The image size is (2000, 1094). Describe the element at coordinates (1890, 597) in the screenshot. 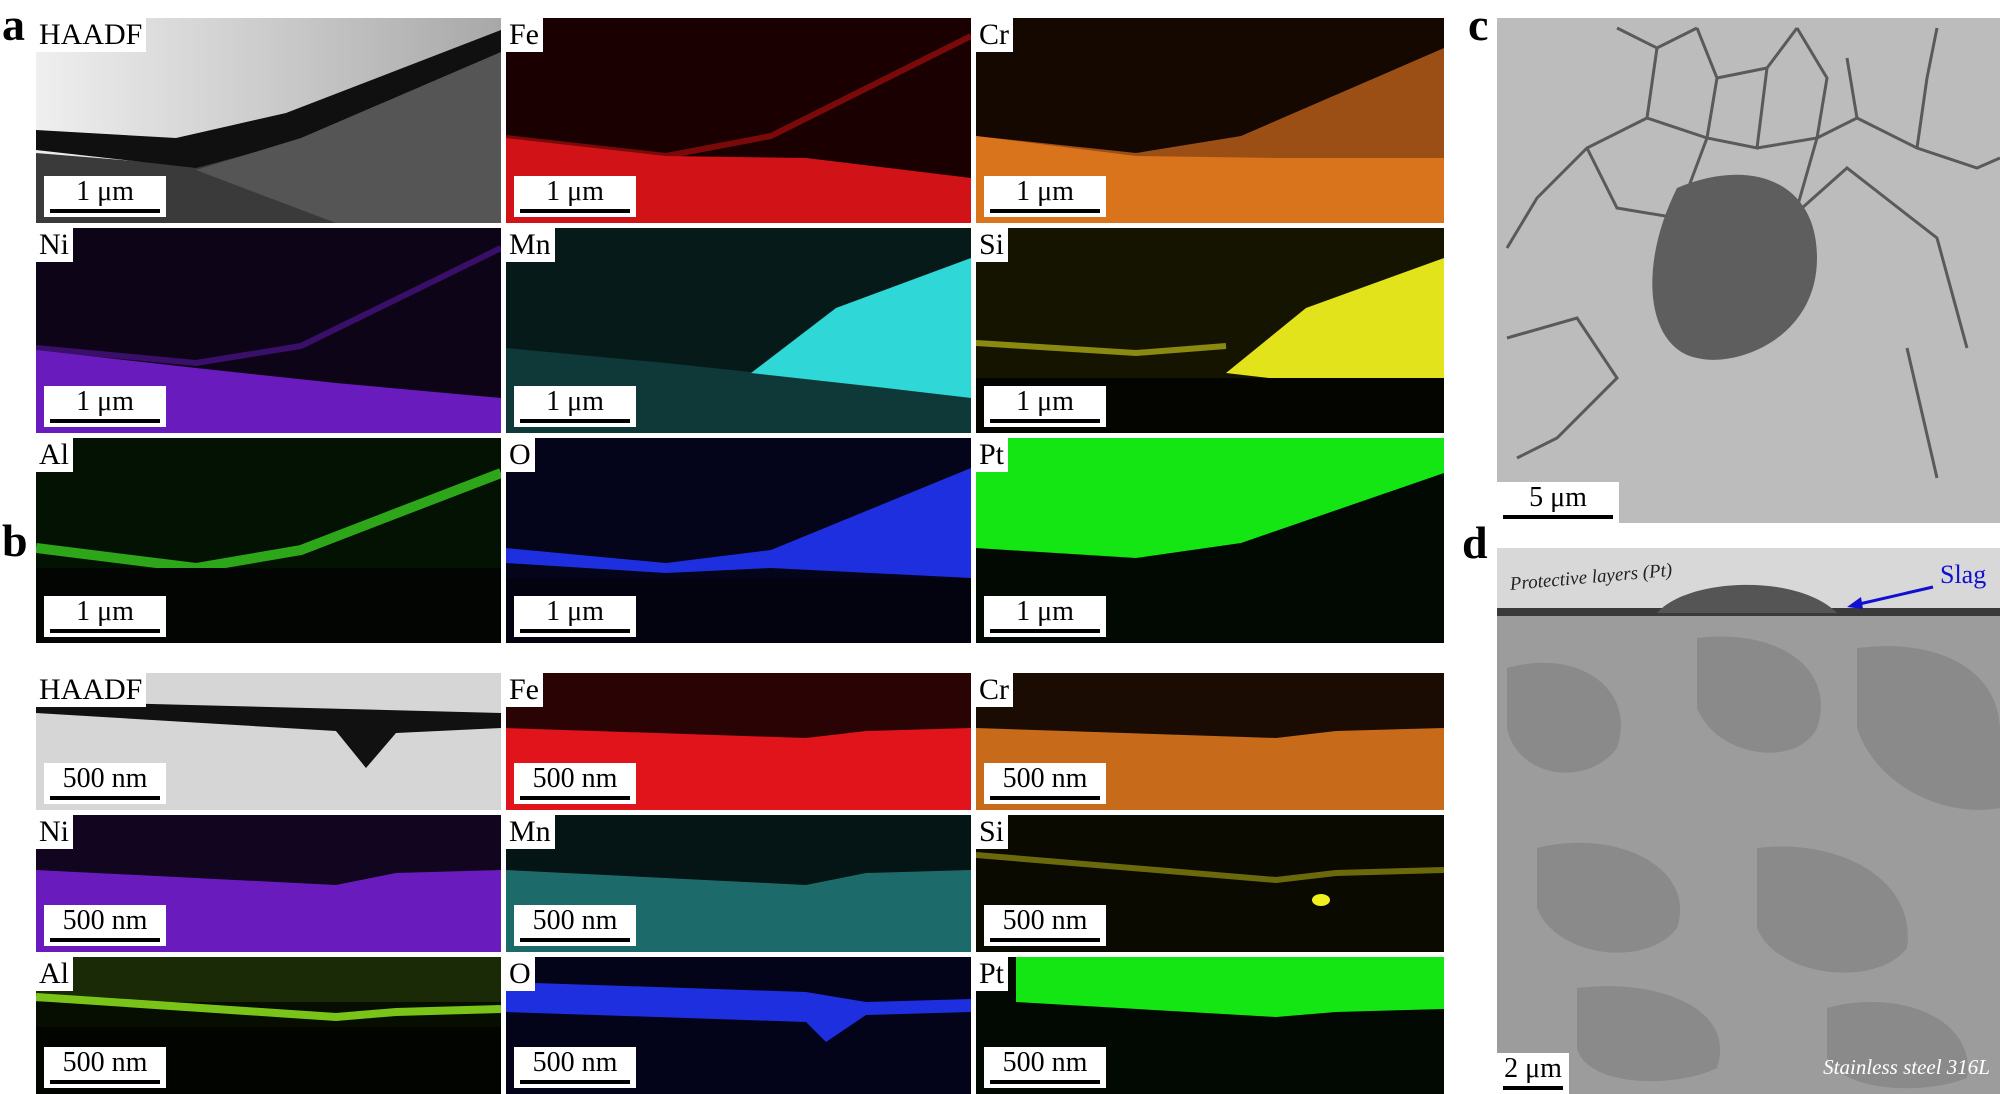

I see `slag-arrow-icon` at that location.